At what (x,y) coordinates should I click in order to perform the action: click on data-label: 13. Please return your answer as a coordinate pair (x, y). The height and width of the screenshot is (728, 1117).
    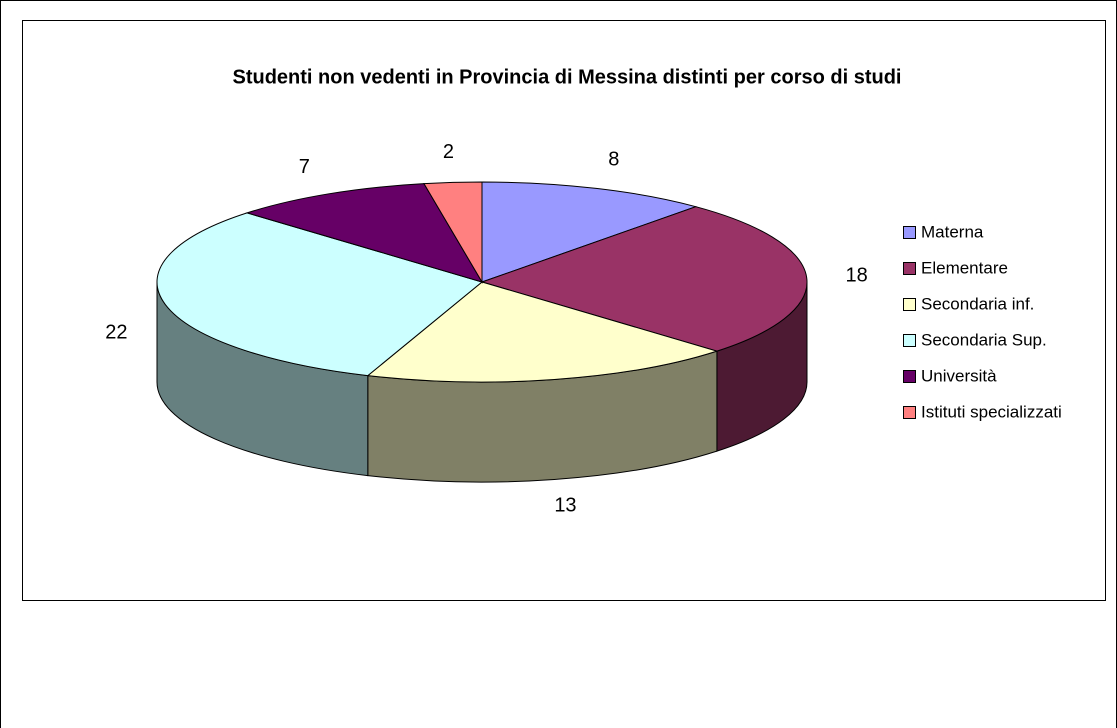
    Looking at the image, I should click on (565, 506).